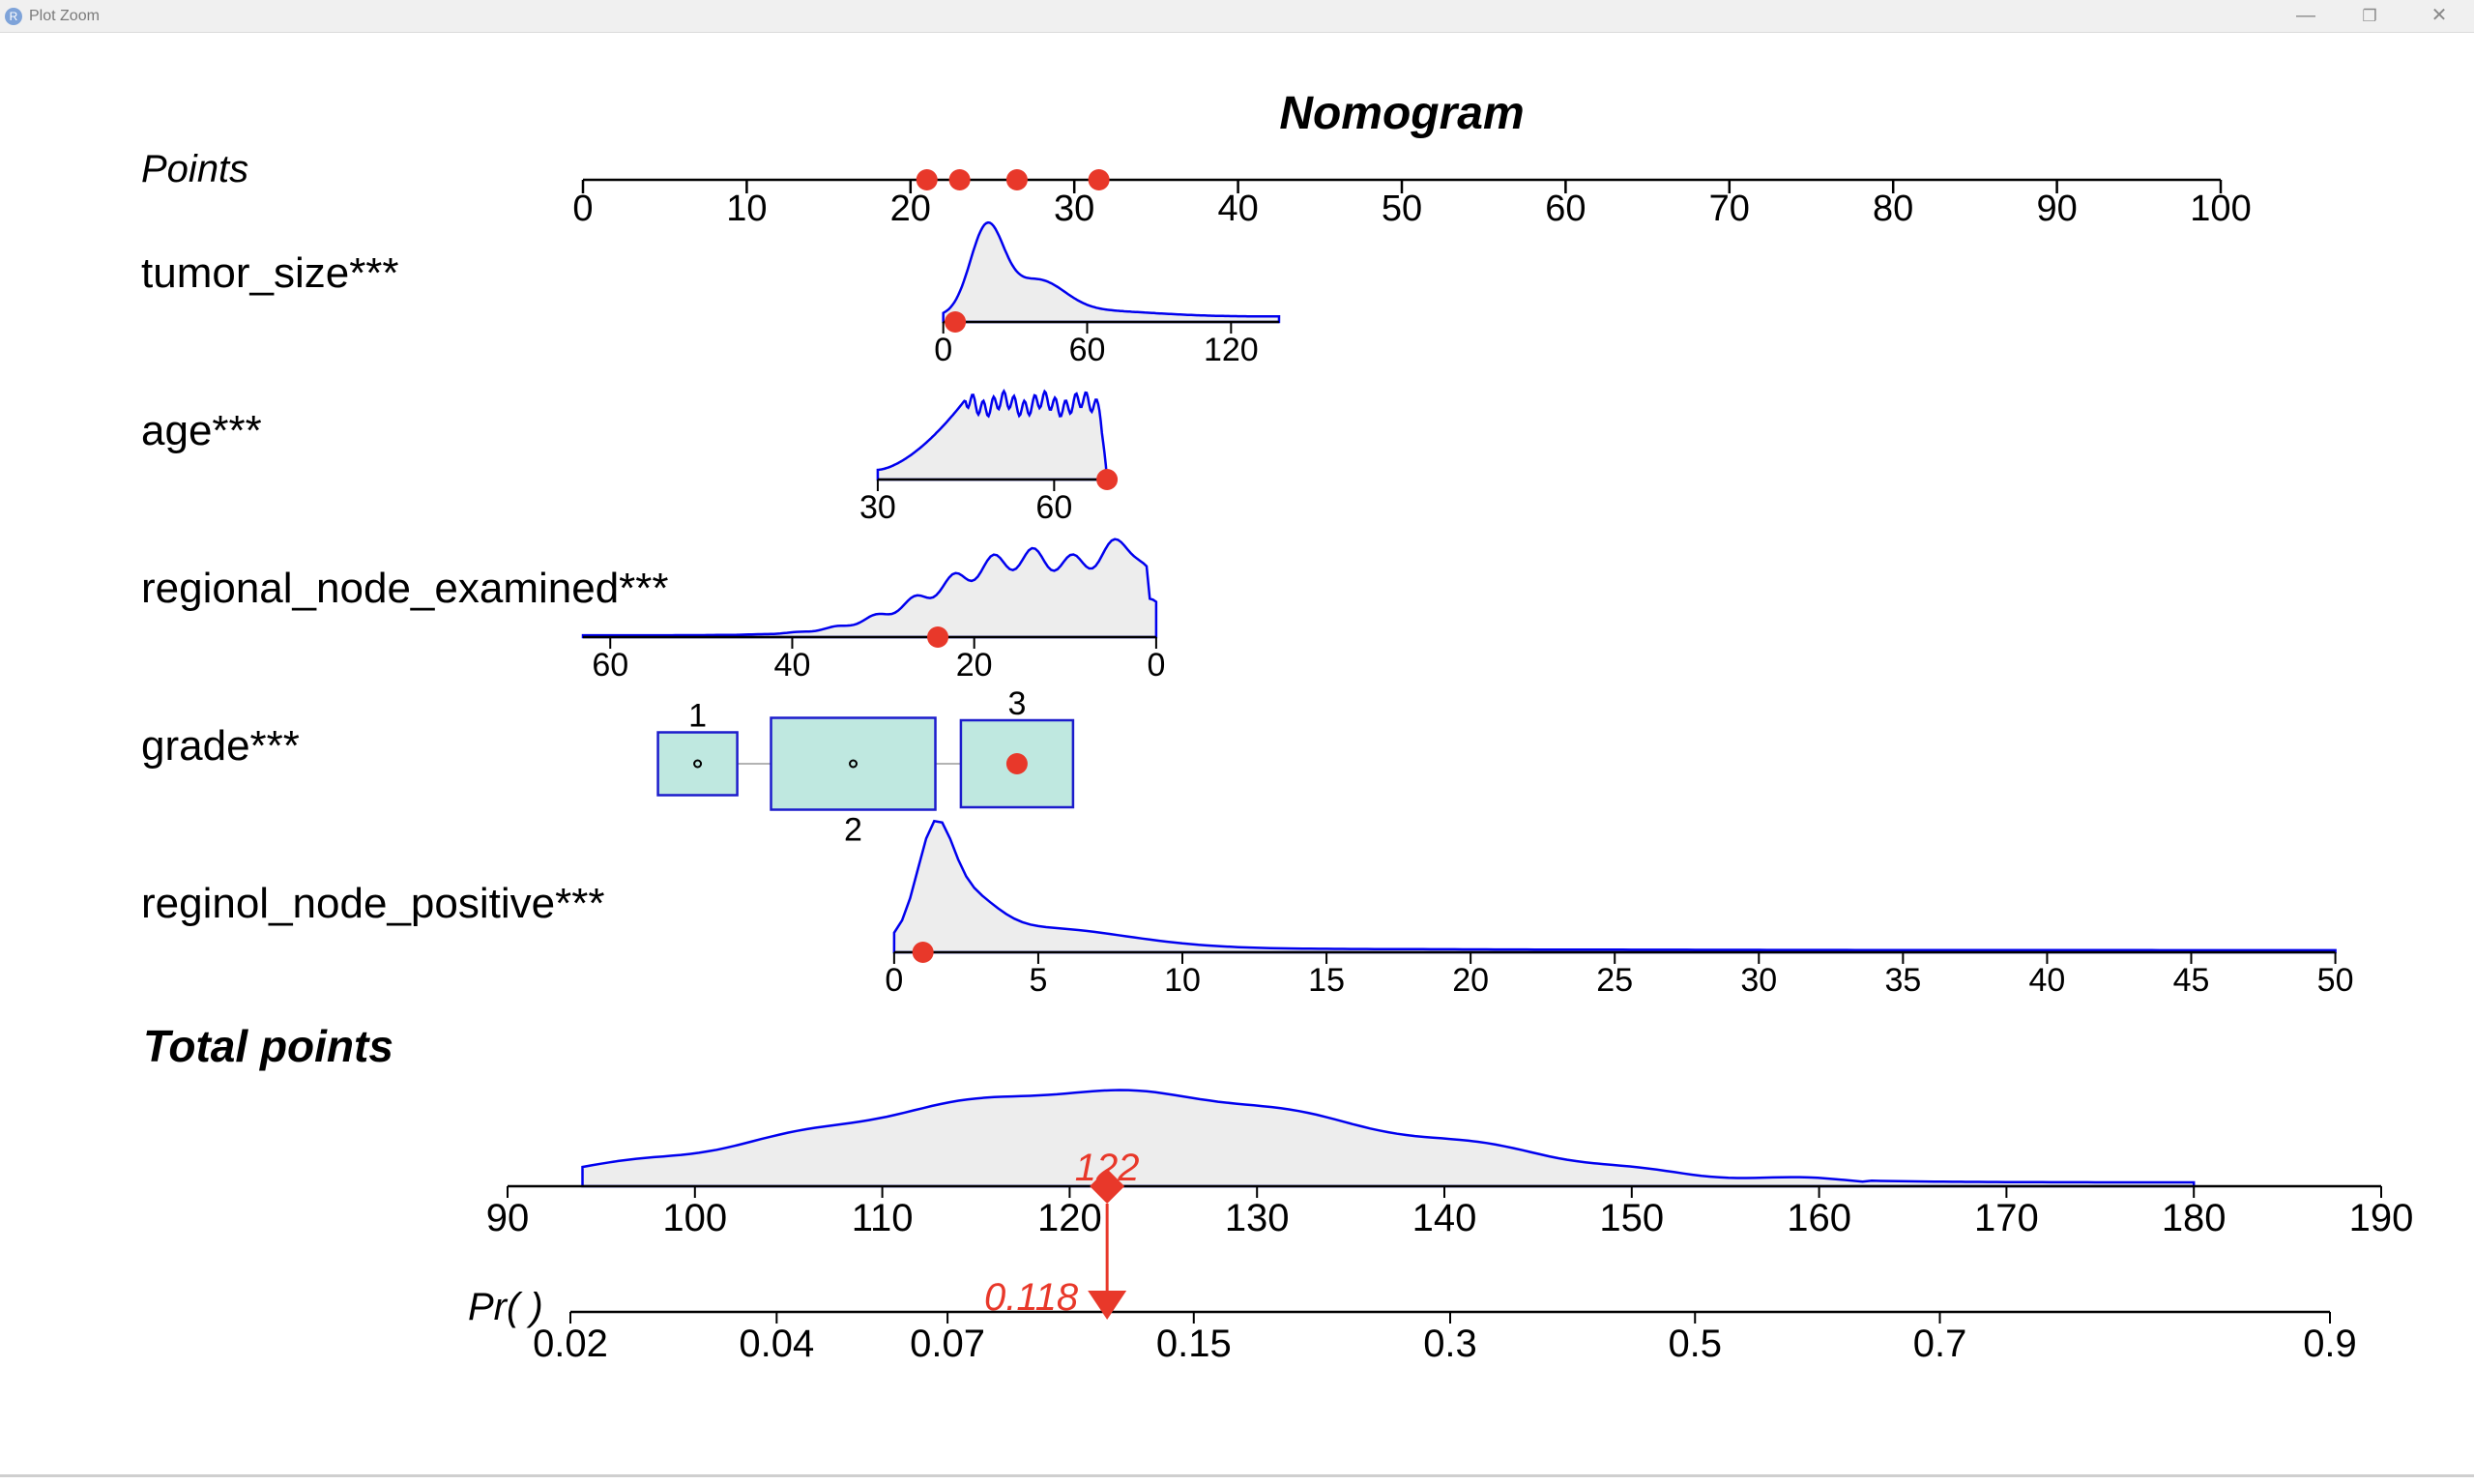  What do you see at coordinates (268, 1046) in the screenshot?
I see `total-points-label: Total points` at bounding box center [268, 1046].